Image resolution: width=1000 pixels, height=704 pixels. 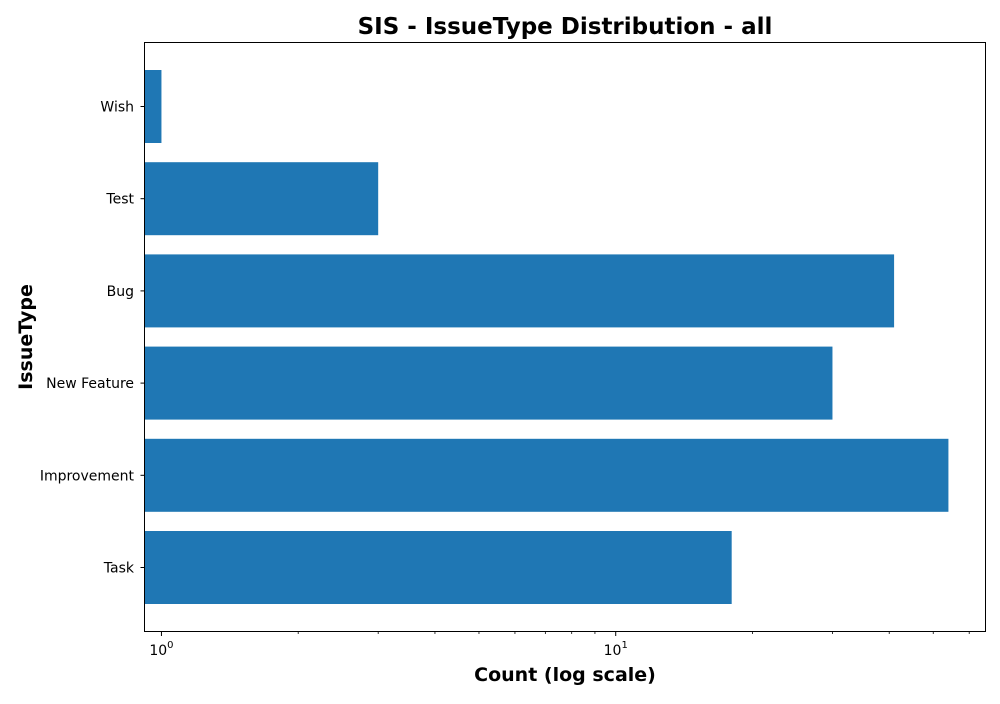 What do you see at coordinates (261, 198) in the screenshot?
I see `bar-test` at bounding box center [261, 198].